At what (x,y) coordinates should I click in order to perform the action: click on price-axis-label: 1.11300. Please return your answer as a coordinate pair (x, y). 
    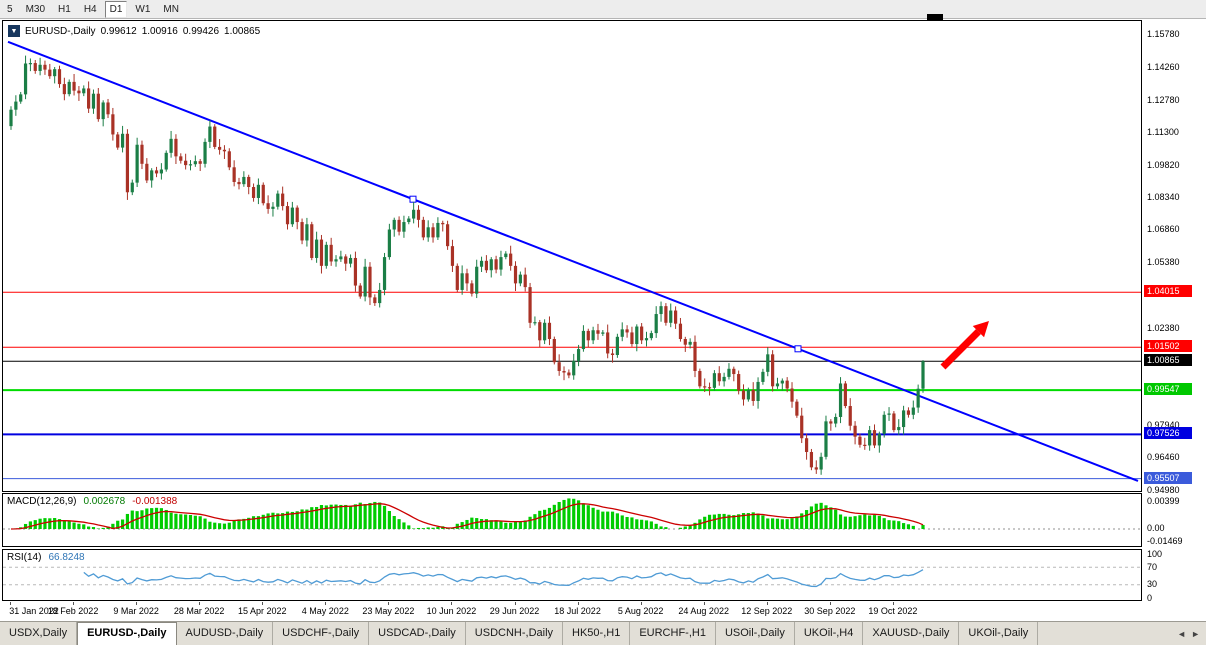
    Looking at the image, I should click on (1163, 132).